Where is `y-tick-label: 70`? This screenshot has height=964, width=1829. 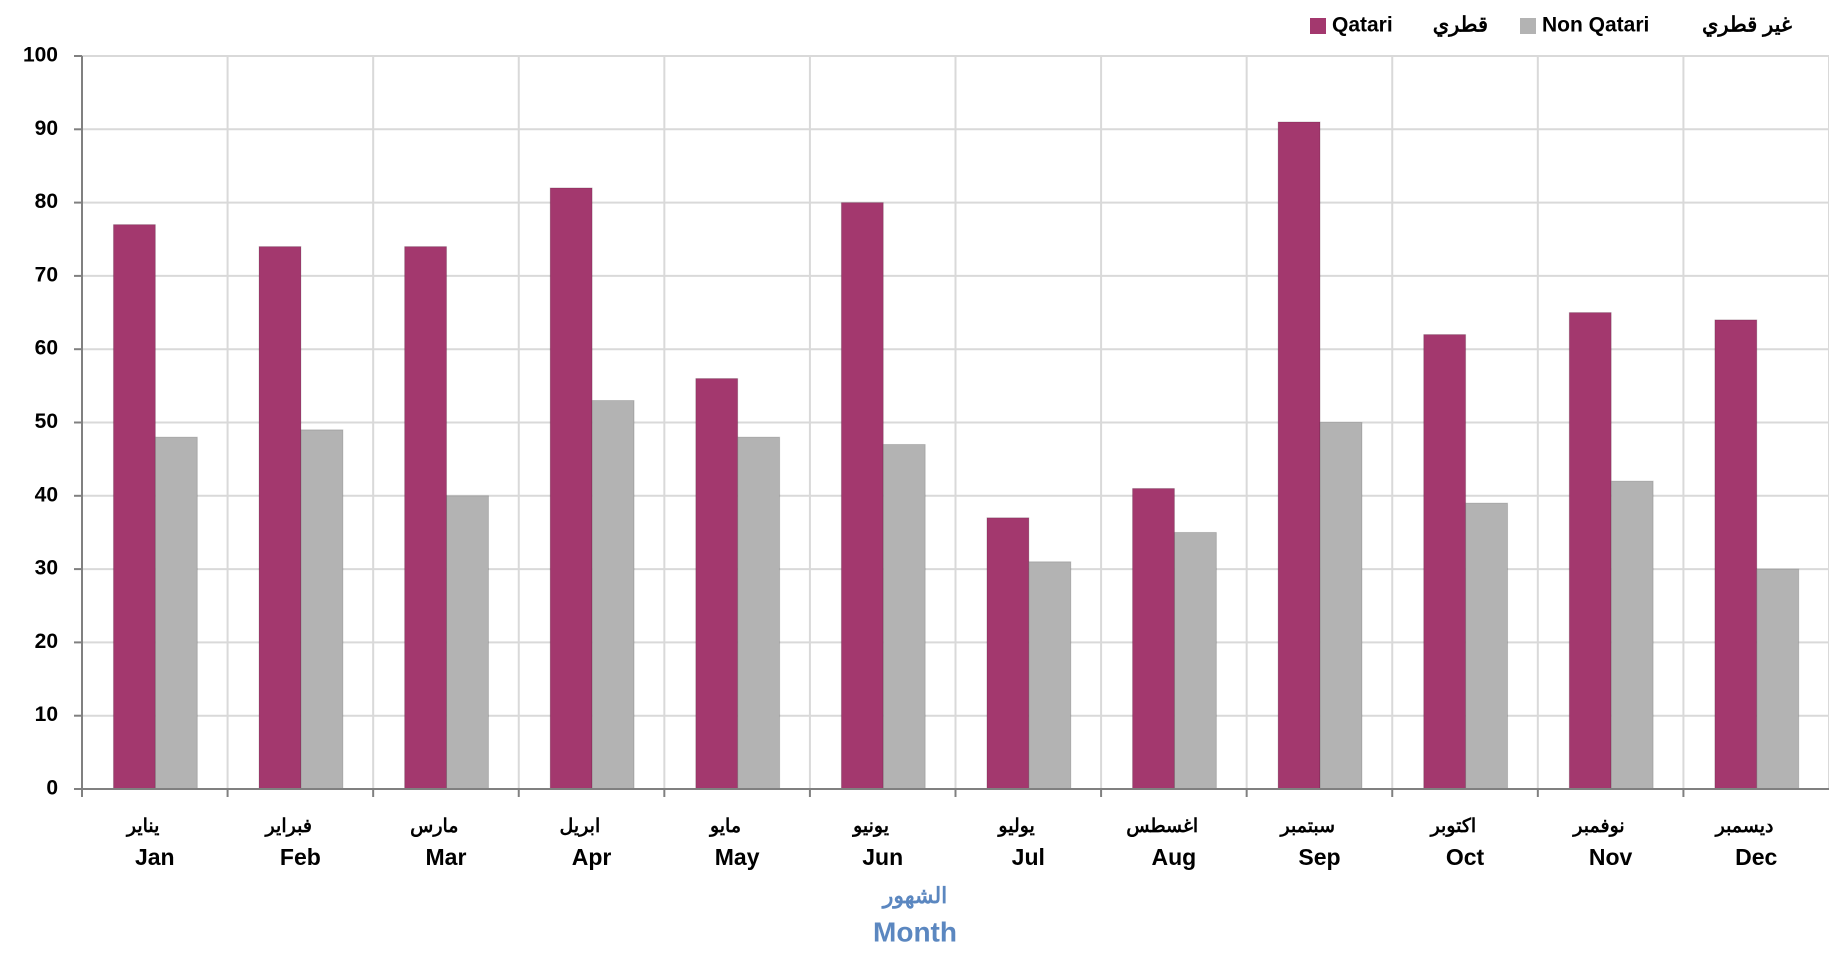
y-tick-label: 70 is located at coordinates (46, 274).